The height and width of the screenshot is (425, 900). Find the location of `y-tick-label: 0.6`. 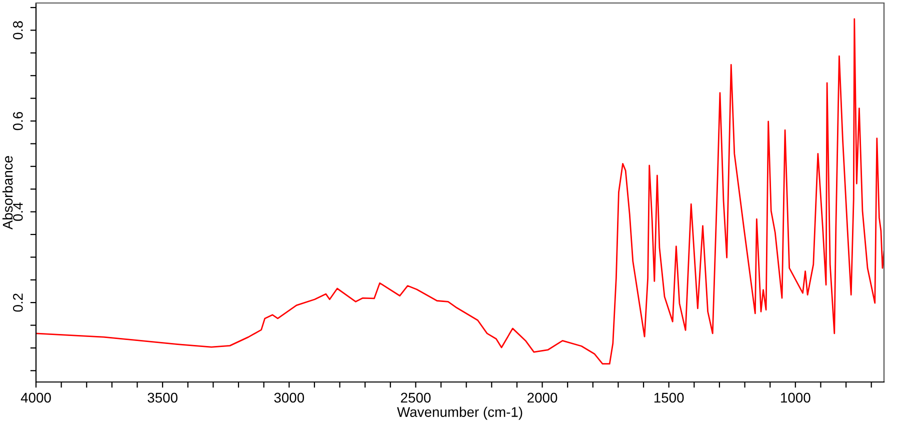

y-tick-label: 0.6 is located at coordinates (18, 121).